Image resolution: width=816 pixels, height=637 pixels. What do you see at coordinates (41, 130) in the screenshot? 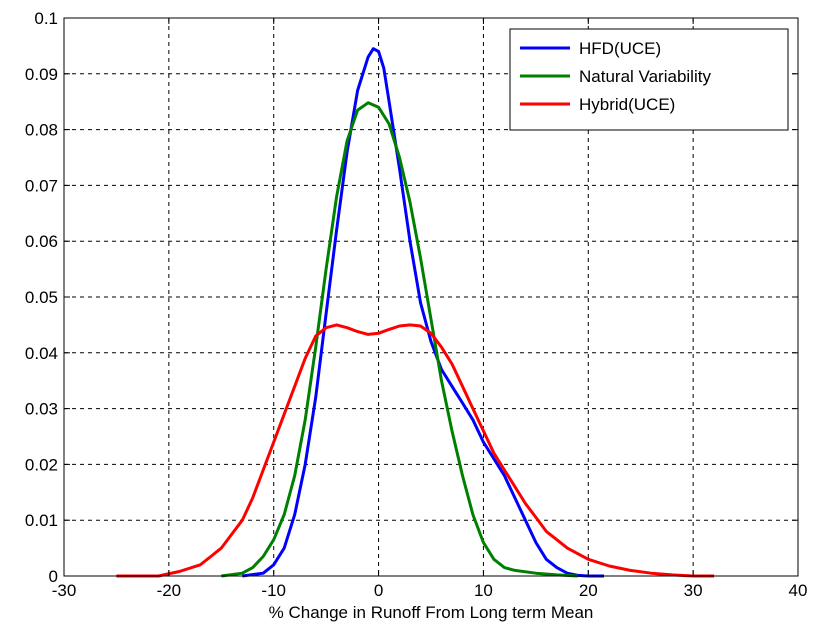
I see `y-tick-label: 0.08` at bounding box center [41, 130].